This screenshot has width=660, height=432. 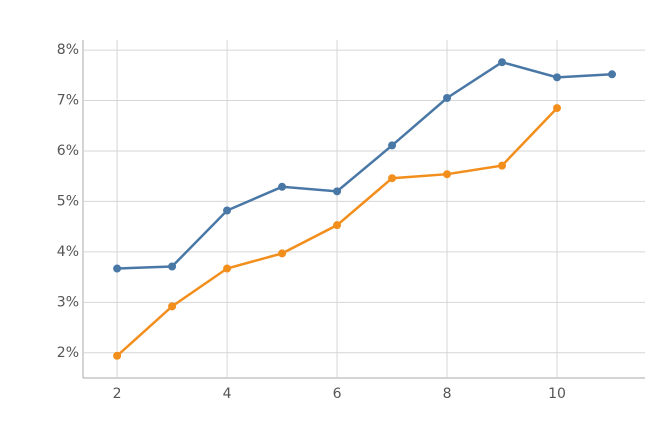 I want to click on x-tick-label: 8, so click(x=447, y=394).